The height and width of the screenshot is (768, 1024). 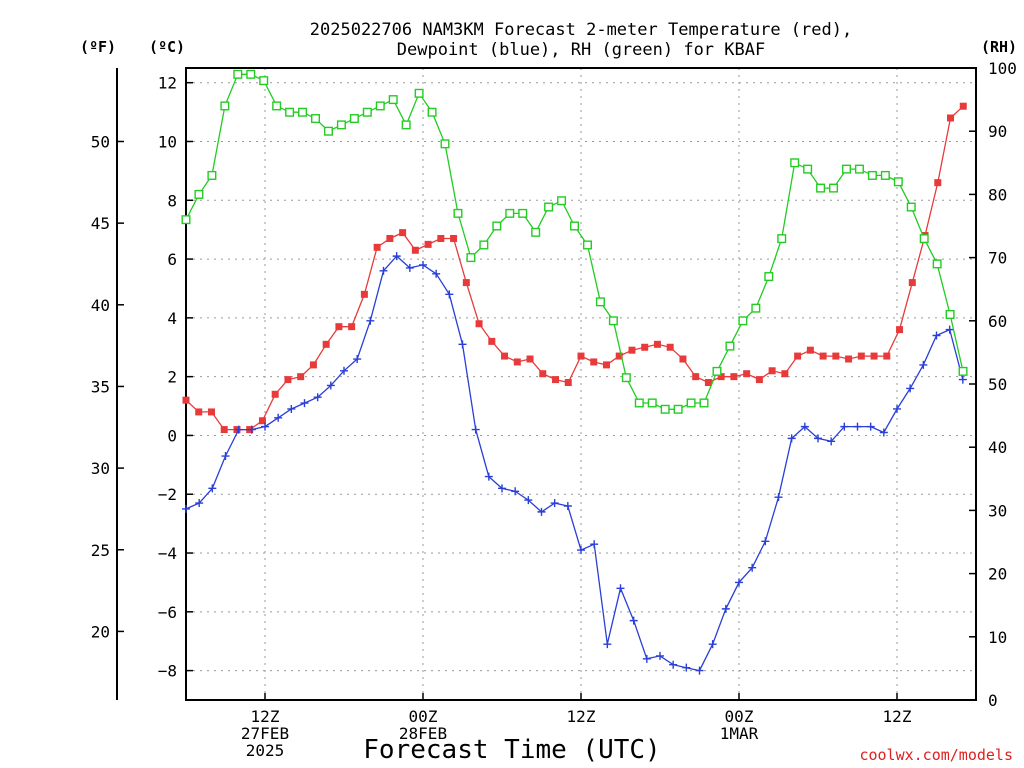 I want to click on celsius-tick-label: 10, so click(x=167, y=141).